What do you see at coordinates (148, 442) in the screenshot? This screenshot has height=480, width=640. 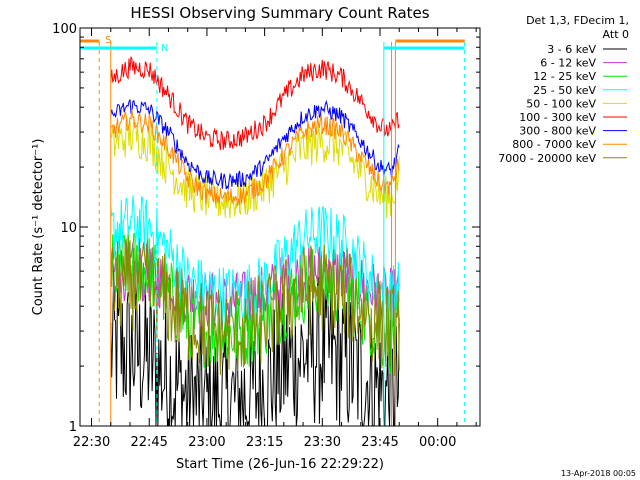 I see `x-tick-label: 22:45` at bounding box center [148, 442].